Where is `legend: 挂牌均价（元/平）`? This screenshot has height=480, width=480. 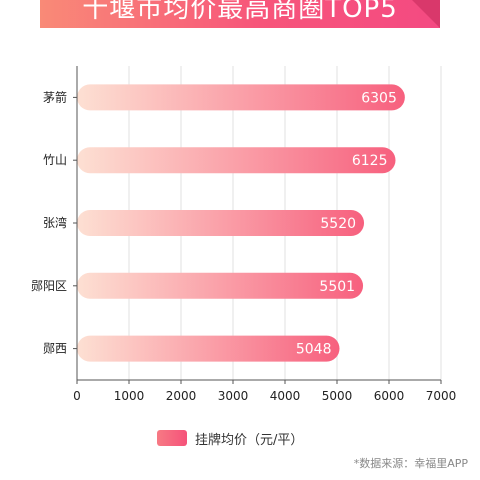 legend: 挂牌均价（元/平） is located at coordinates (230, 439).